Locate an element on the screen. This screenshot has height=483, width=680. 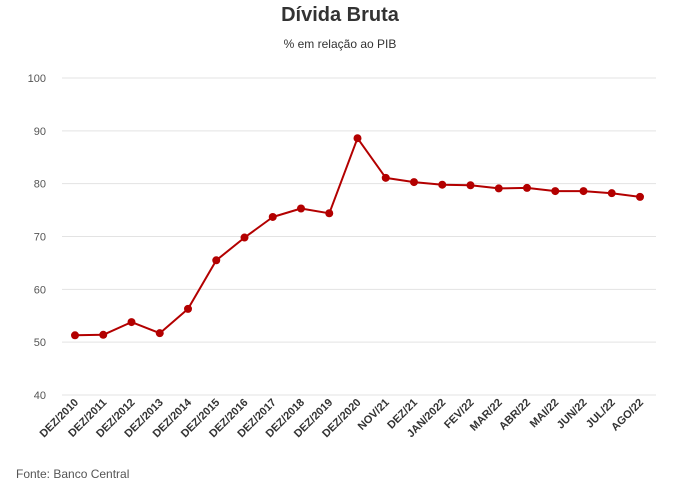
y-tick-label: 90 is located at coordinates (40, 132).